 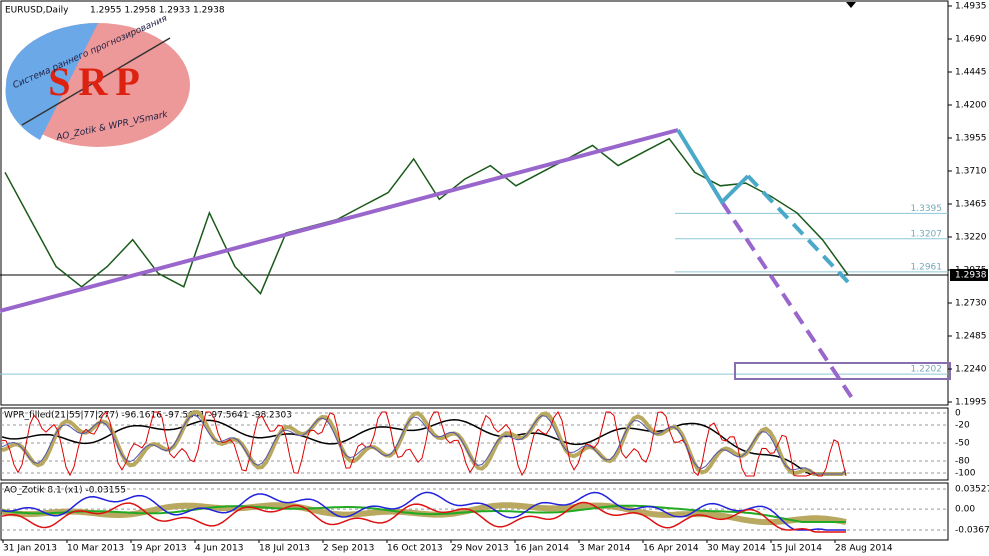 I want to click on ao-tick-label: 0.00, so click(x=965, y=510).